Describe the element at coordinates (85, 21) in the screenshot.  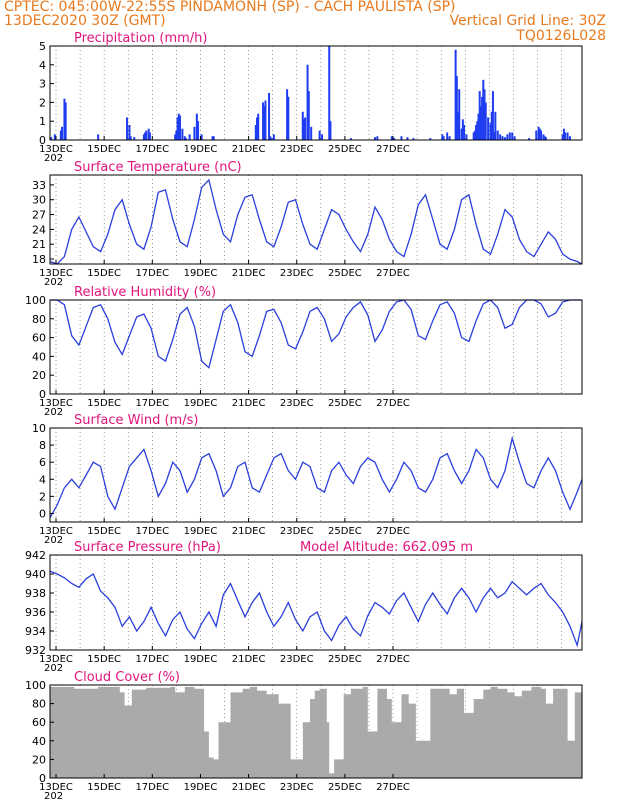
I see `header-run-date: 13DEC2020 30Z (GMT)` at that location.